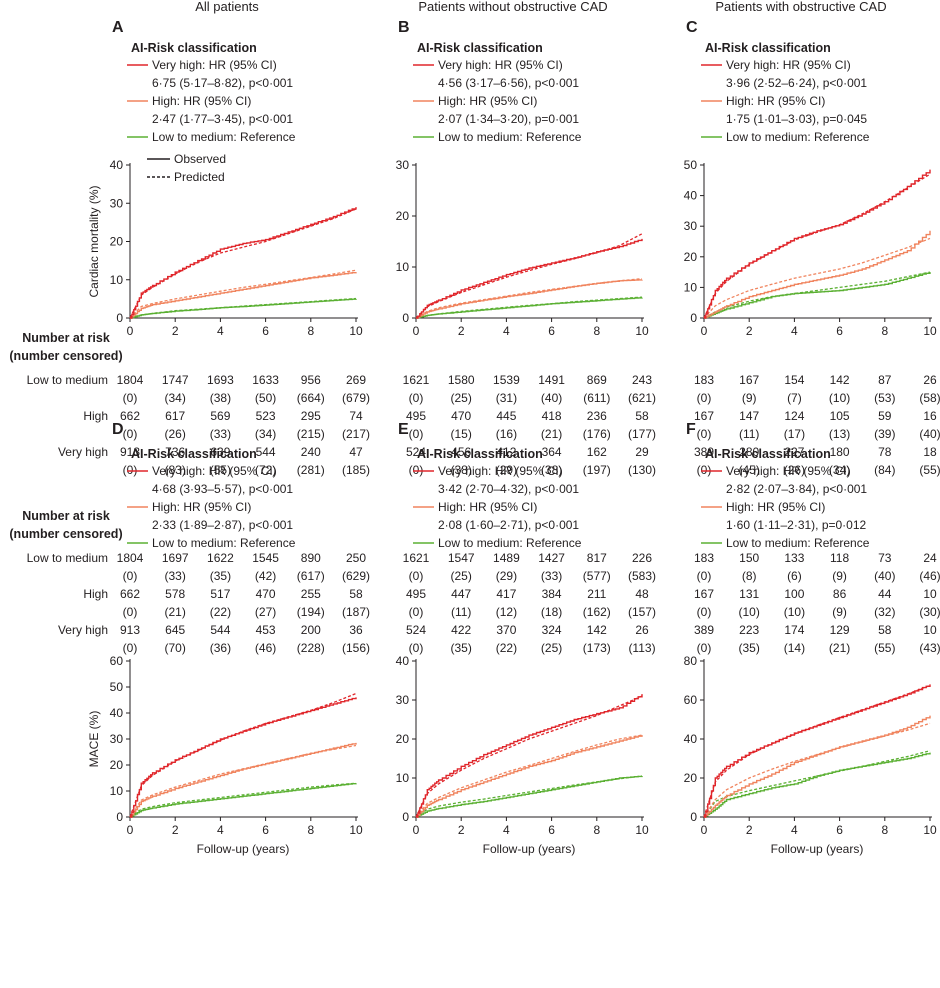 The image size is (940, 988). What do you see at coordinates (551, 648) in the screenshot?
I see `risk-censored: (25)` at bounding box center [551, 648].